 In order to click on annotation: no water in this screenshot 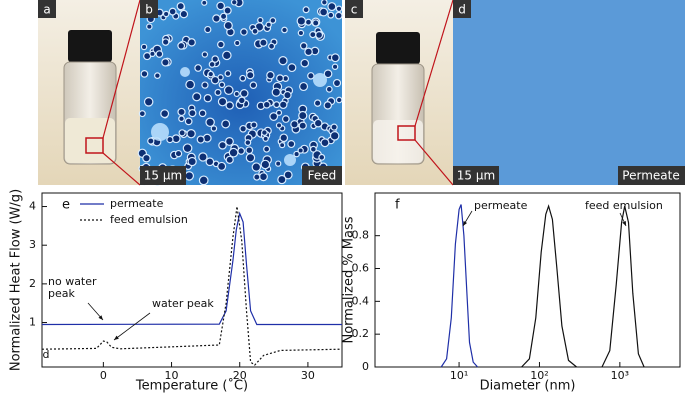, I will do `click(72, 281)`.